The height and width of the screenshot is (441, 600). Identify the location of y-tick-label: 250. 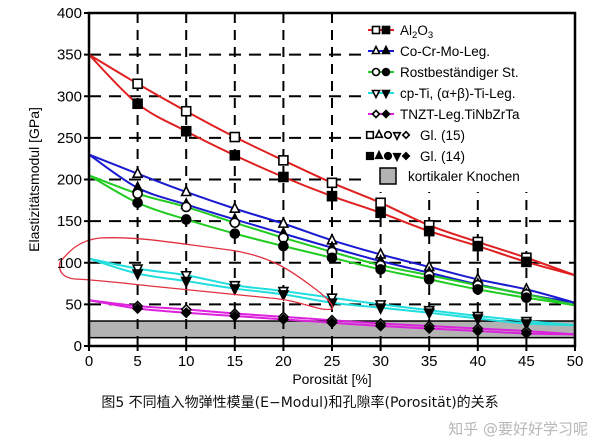
(69, 138).